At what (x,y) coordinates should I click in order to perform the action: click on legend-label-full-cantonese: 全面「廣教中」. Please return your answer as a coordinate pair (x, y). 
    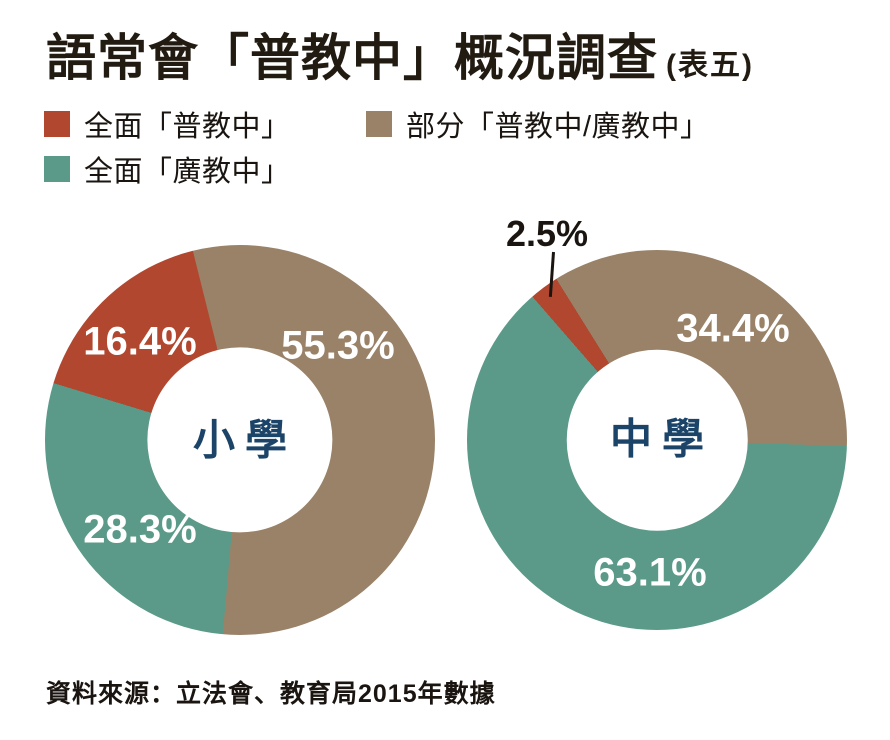
    Looking at the image, I should click on (187, 172).